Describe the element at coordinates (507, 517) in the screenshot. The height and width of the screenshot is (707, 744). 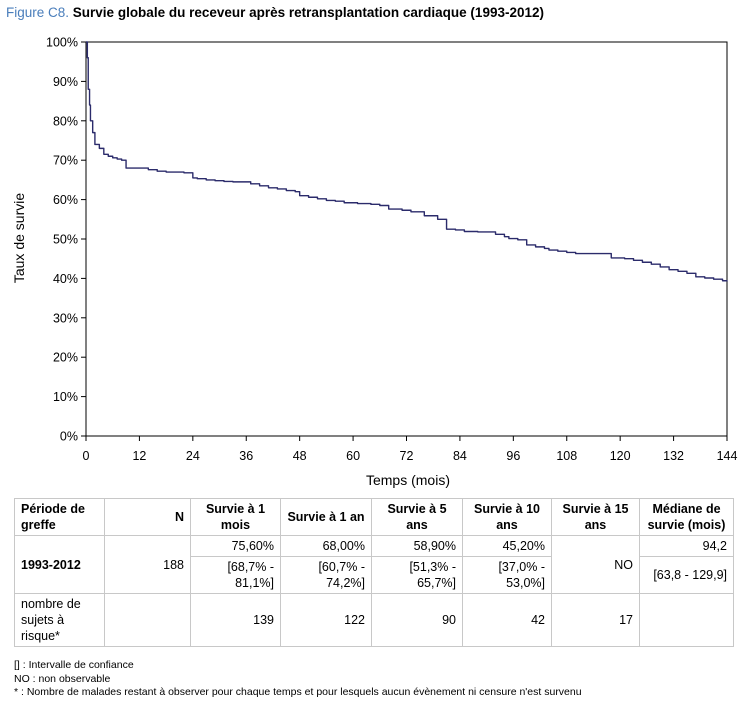
I see `header-surv-10y: Survie à 10 ans` at that location.